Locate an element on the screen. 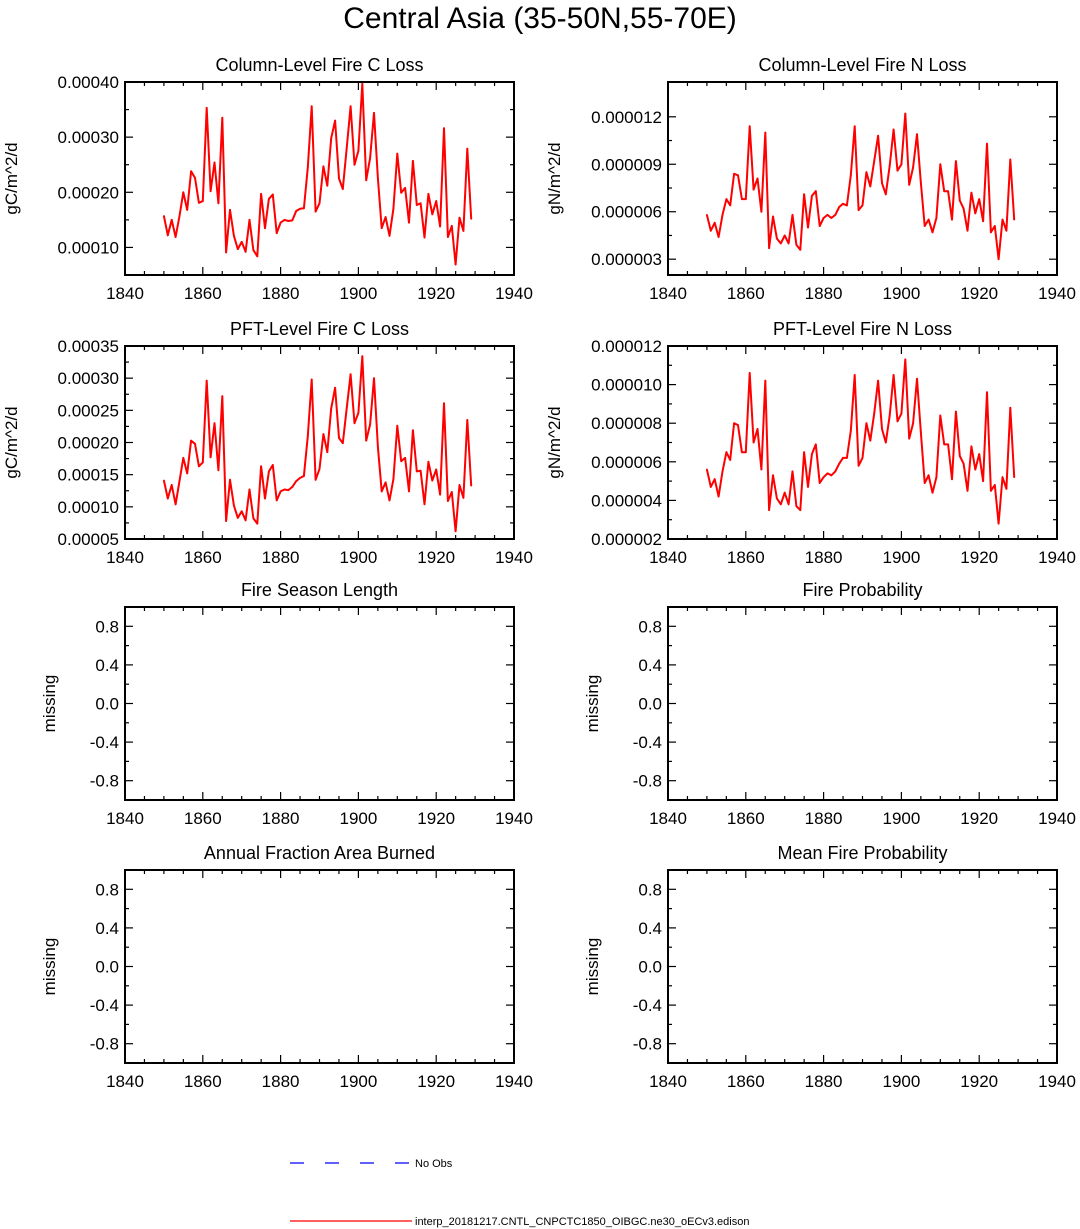 Image resolution: width=1080 pixels, height=1229 pixels. y-tick-label: 0.000006 is located at coordinates (626, 462).